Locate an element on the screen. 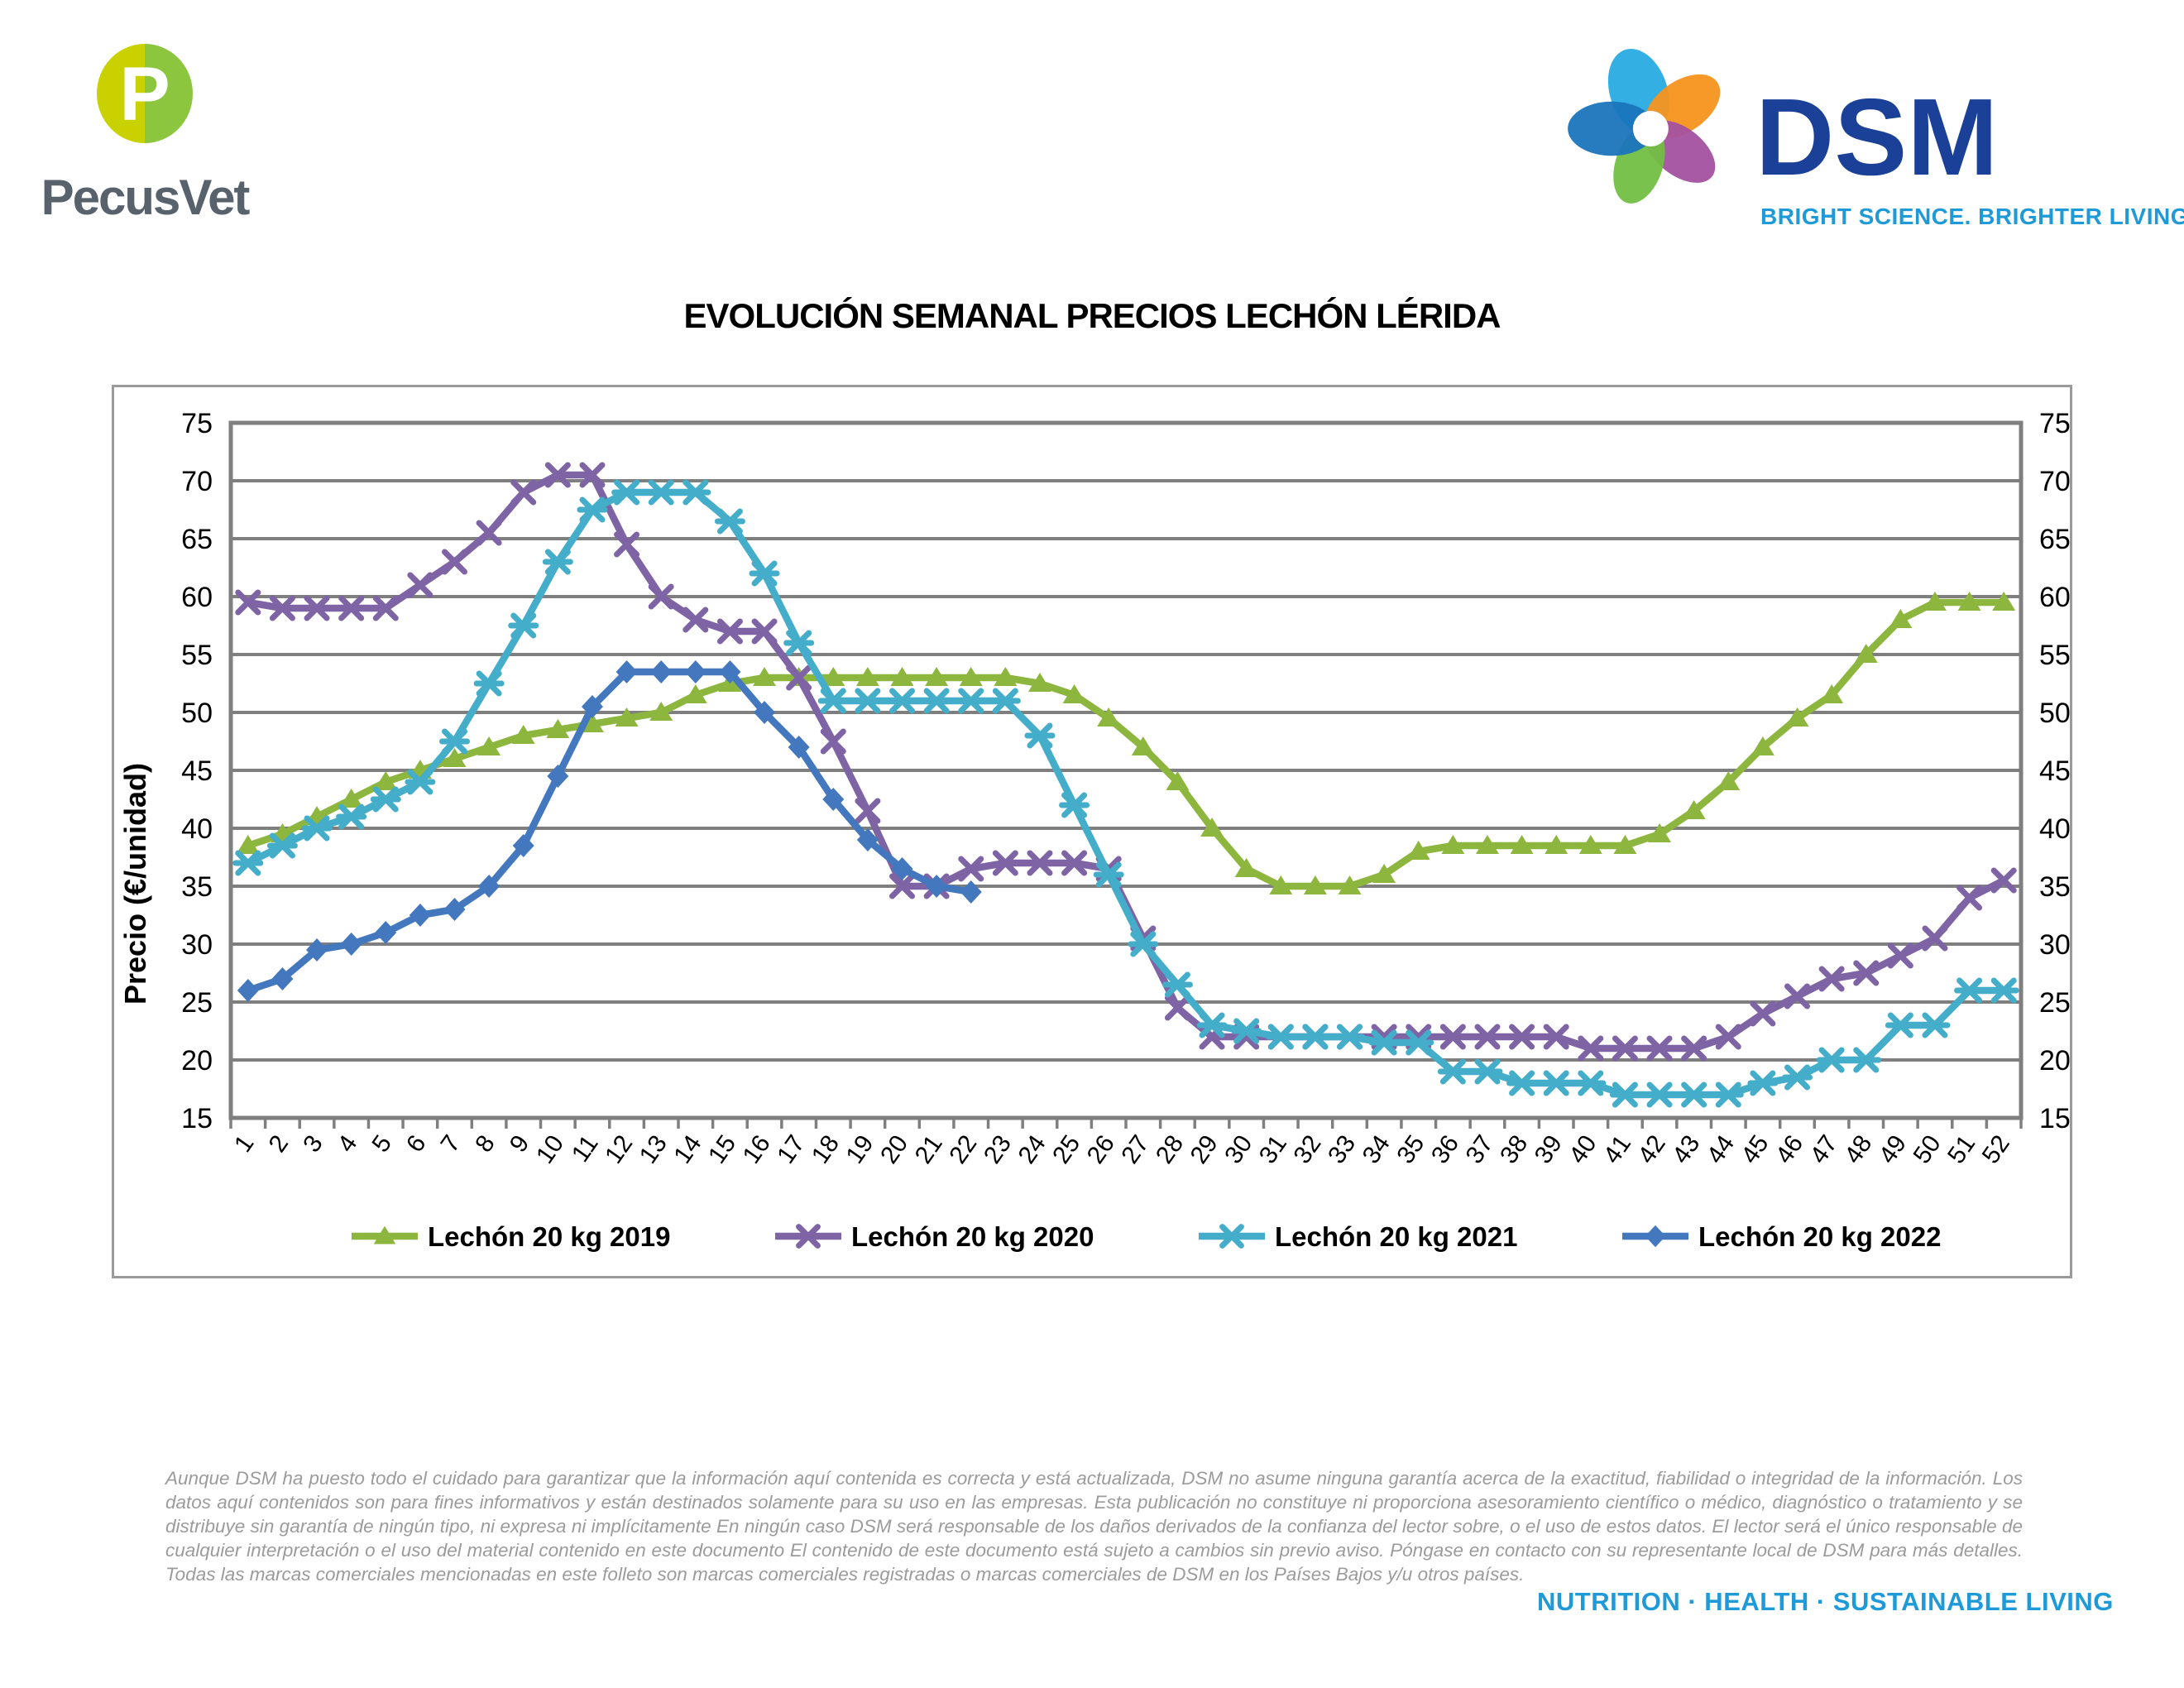 The height and width of the screenshot is (1688, 2184). x-tick-label: 15 is located at coordinates (722, 1149).